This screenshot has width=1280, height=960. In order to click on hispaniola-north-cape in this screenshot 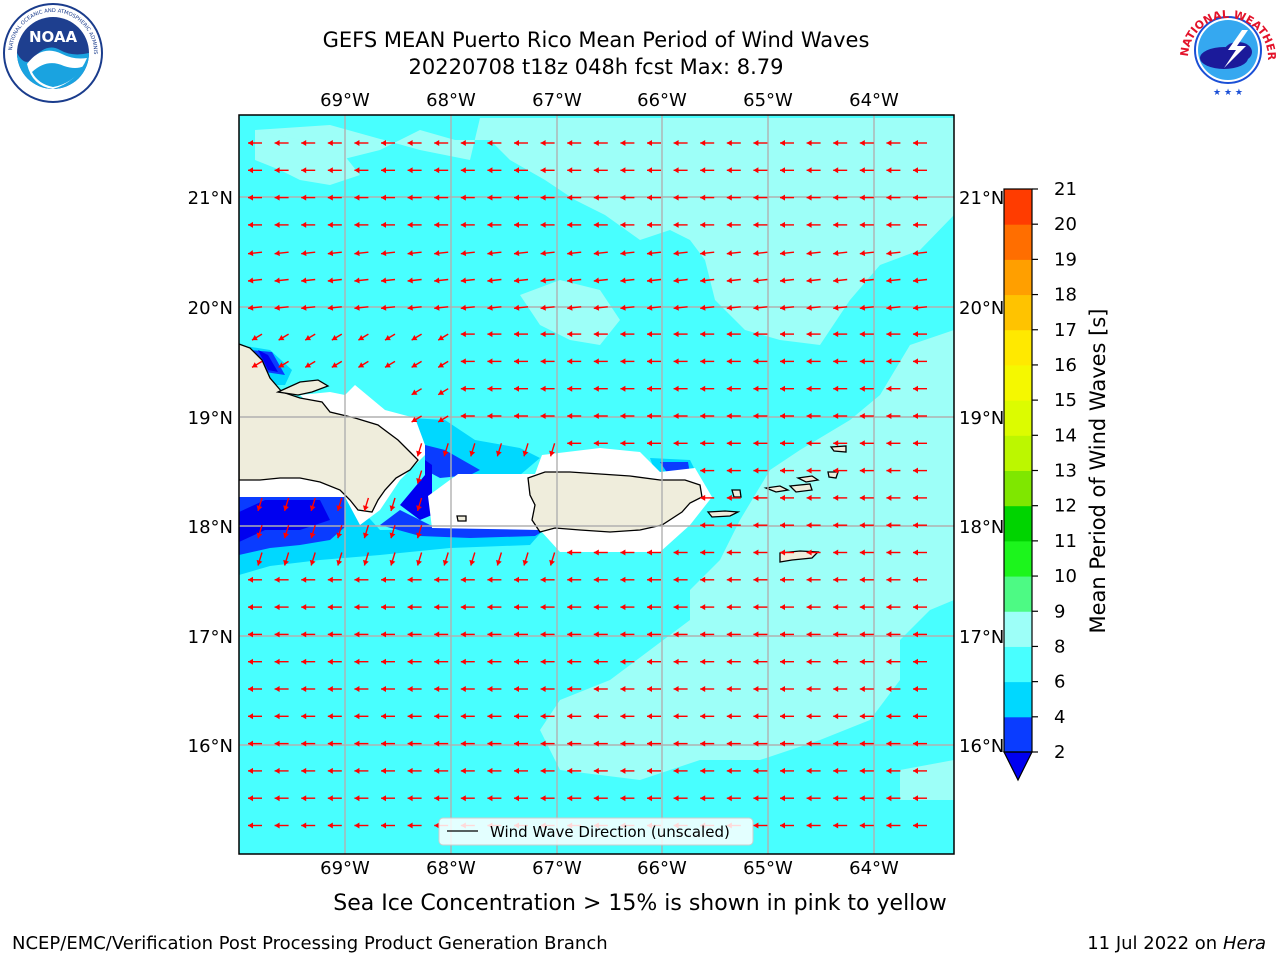, I will do `click(302, 387)`.